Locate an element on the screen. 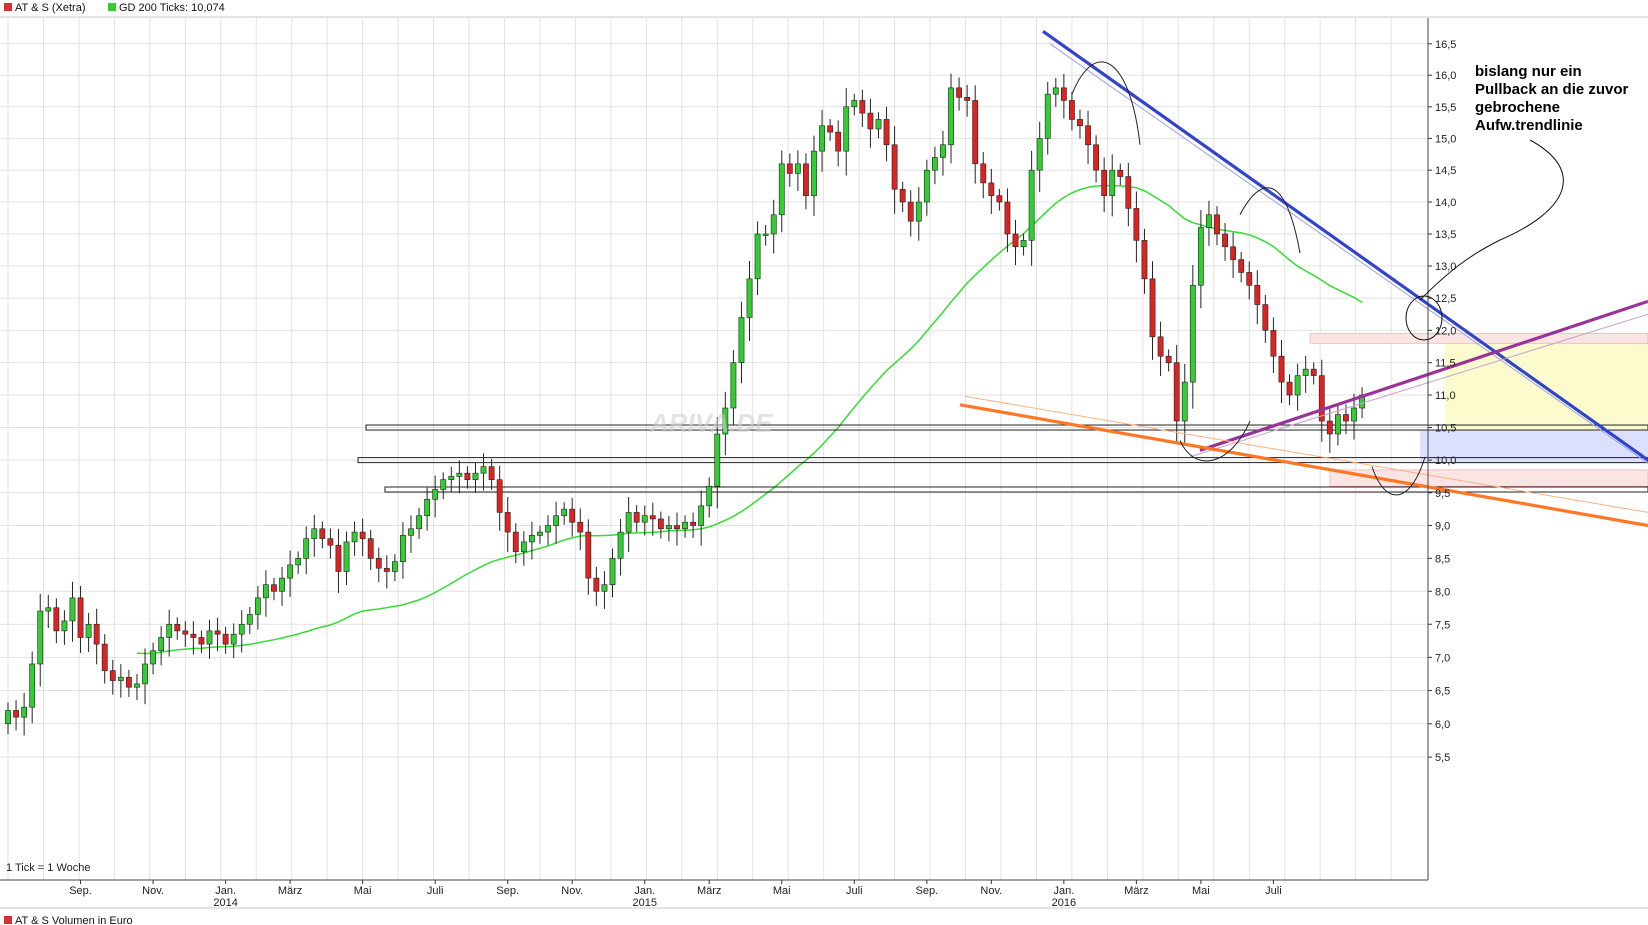 The width and height of the screenshot is (1648, 925). uptrend-line-thin is located at coordinates (1418, 385).